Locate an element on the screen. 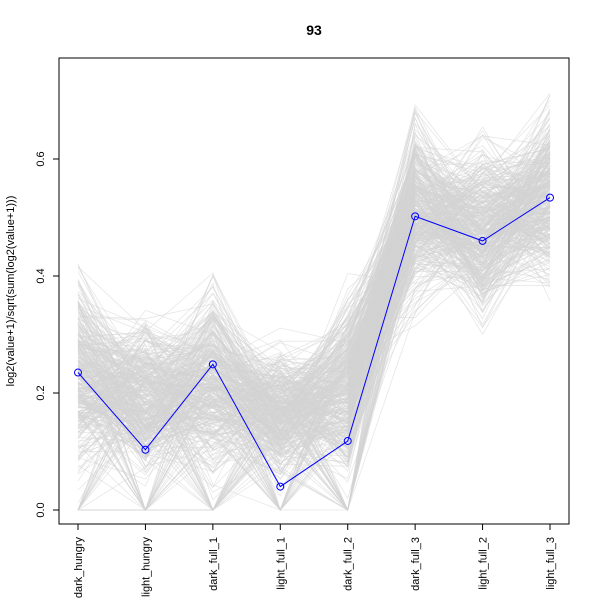  x-tick-label: light_full_3 is located at coordinates (551, 563).